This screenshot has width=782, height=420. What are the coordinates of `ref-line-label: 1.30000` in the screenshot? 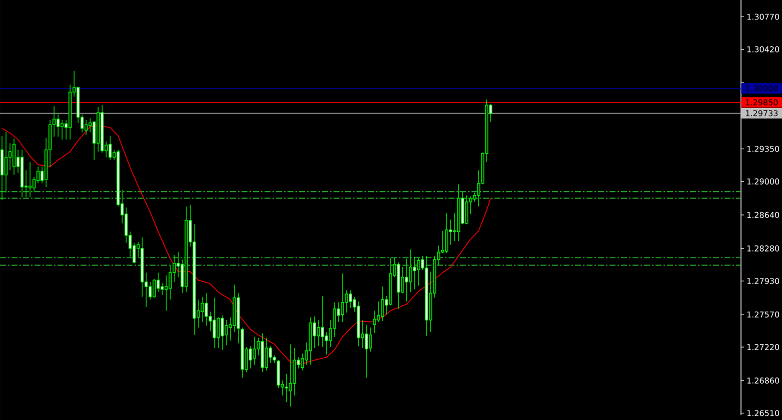 It's located at (762, 88).